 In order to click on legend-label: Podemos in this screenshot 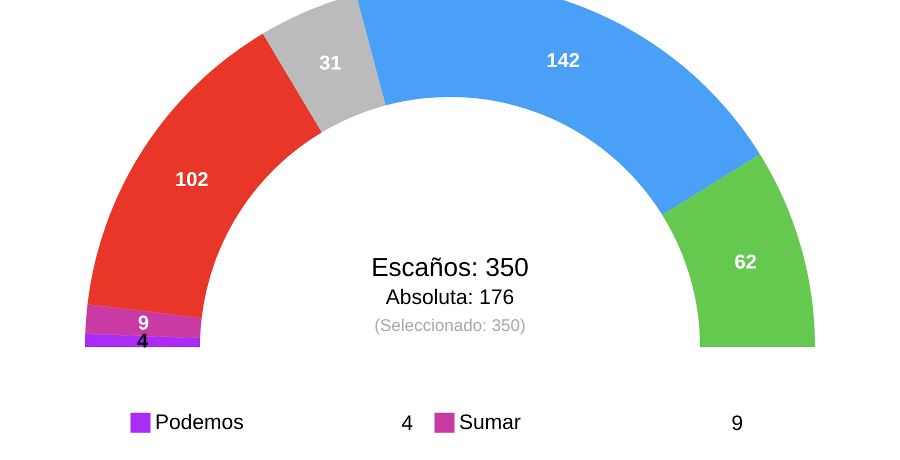, I will do `click(199, 422)`.